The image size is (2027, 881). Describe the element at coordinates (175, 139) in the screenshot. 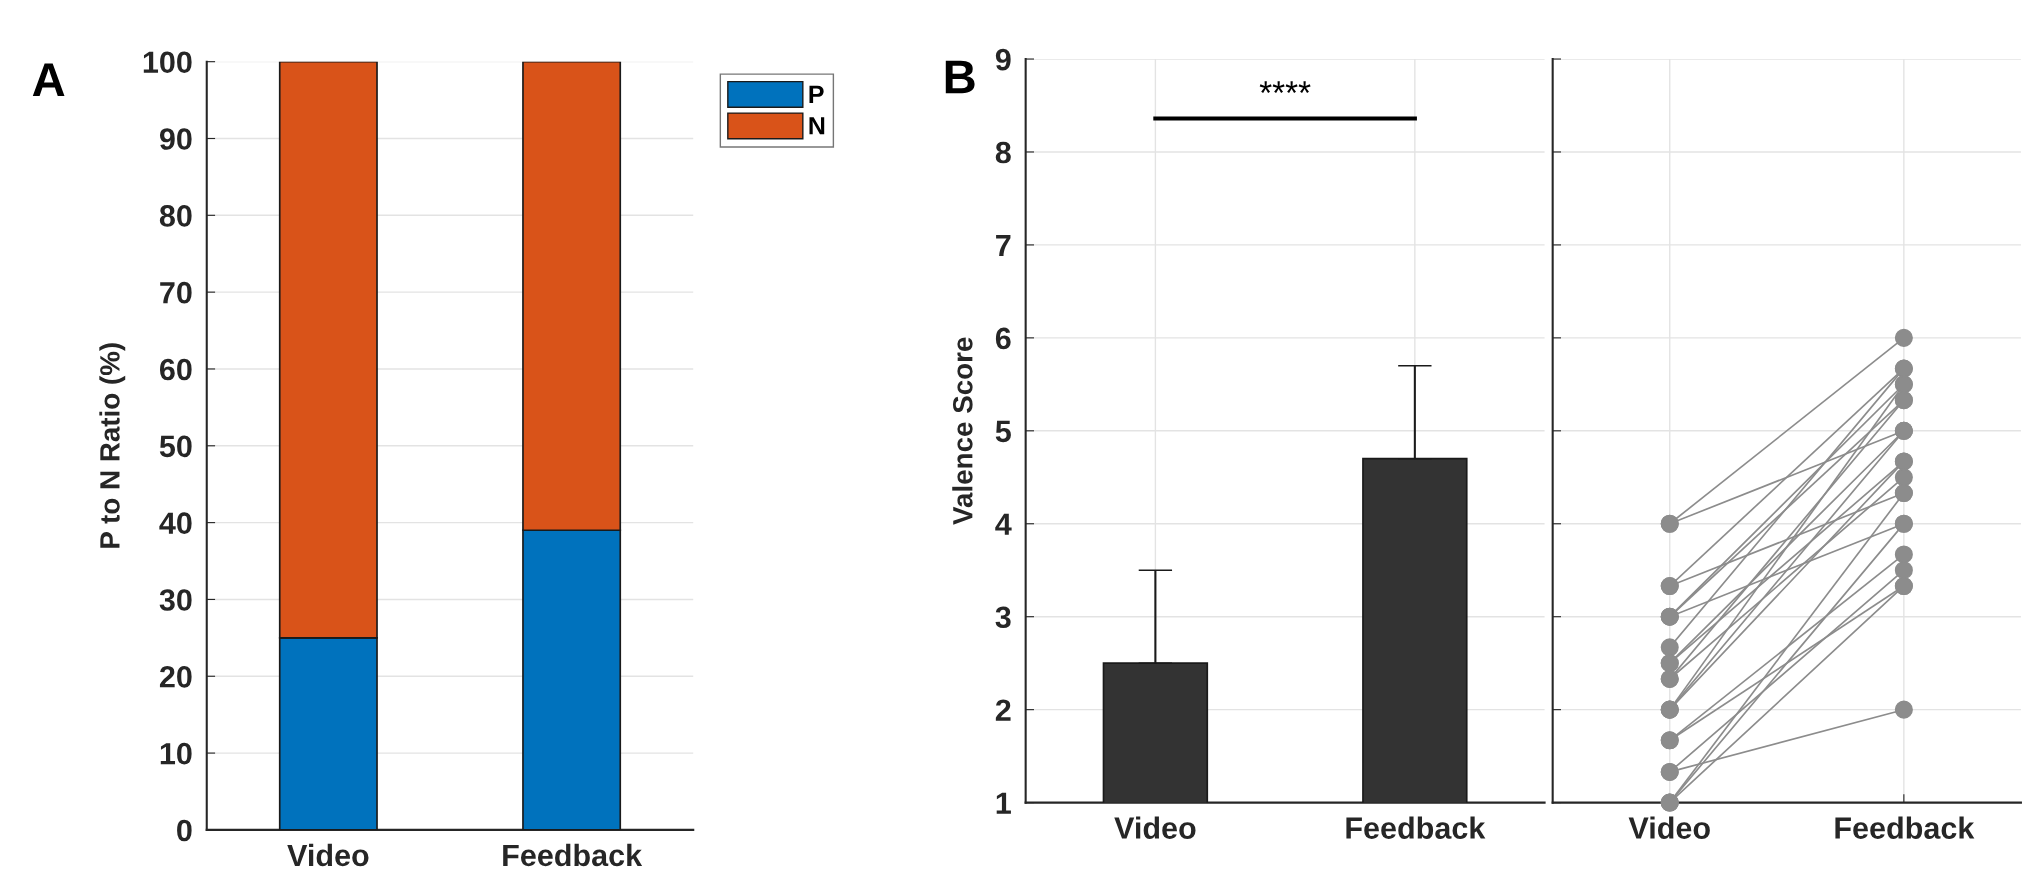

I see `y-tick-label: 90` at that location.